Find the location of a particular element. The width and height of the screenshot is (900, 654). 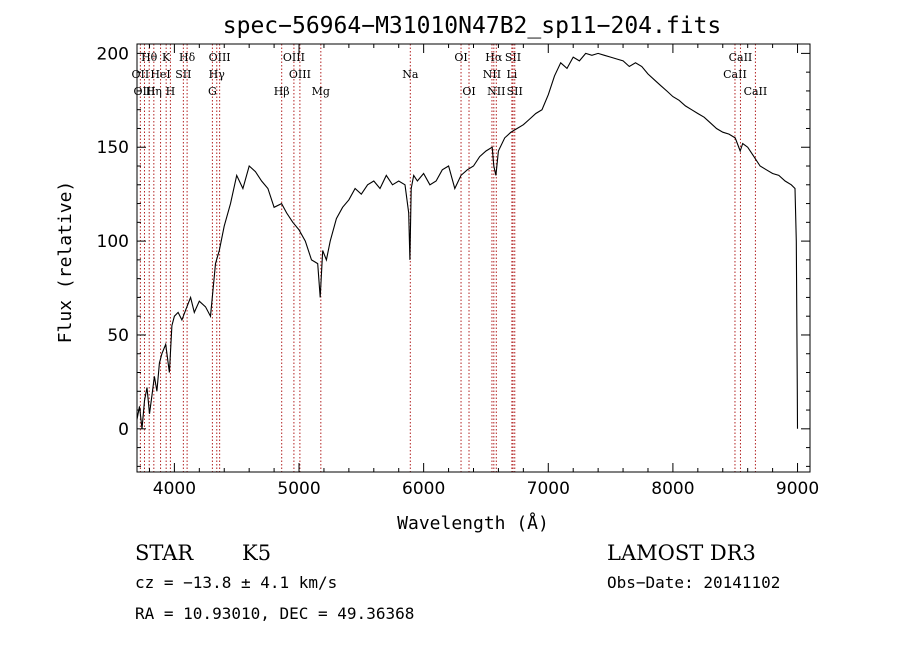

object-class: STAR is located at coordinates (164, 553).